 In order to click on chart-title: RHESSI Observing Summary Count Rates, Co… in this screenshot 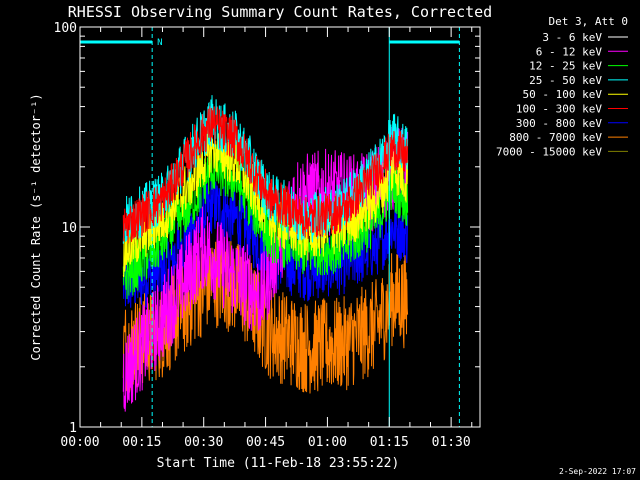, I will do `click(280, 12)`.